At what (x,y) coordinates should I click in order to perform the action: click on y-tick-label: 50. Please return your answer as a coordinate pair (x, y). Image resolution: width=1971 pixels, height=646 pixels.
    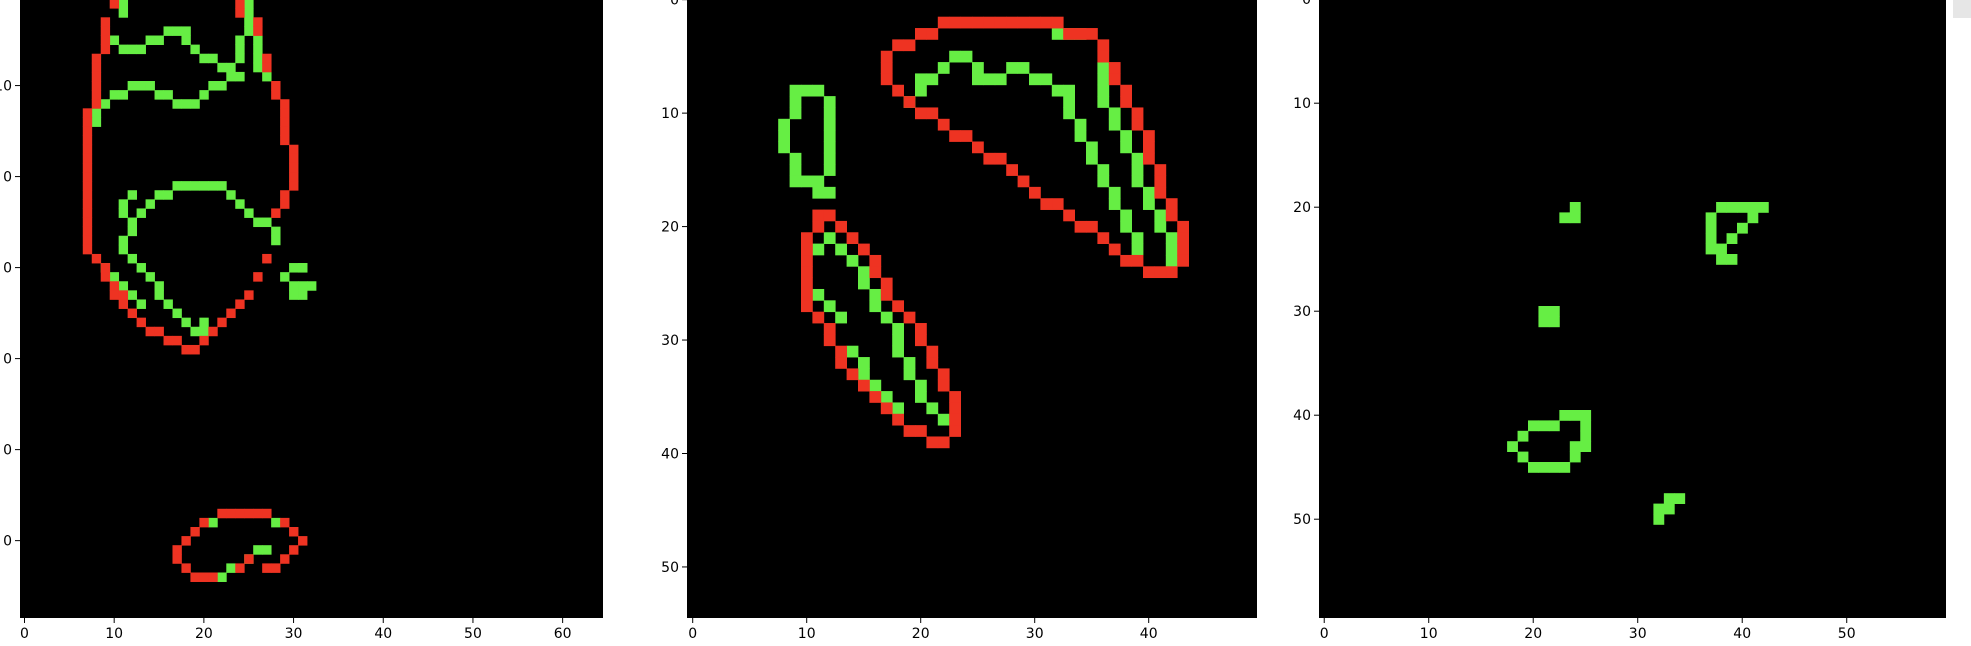
    Looking at the image, I should click on (670, 568).